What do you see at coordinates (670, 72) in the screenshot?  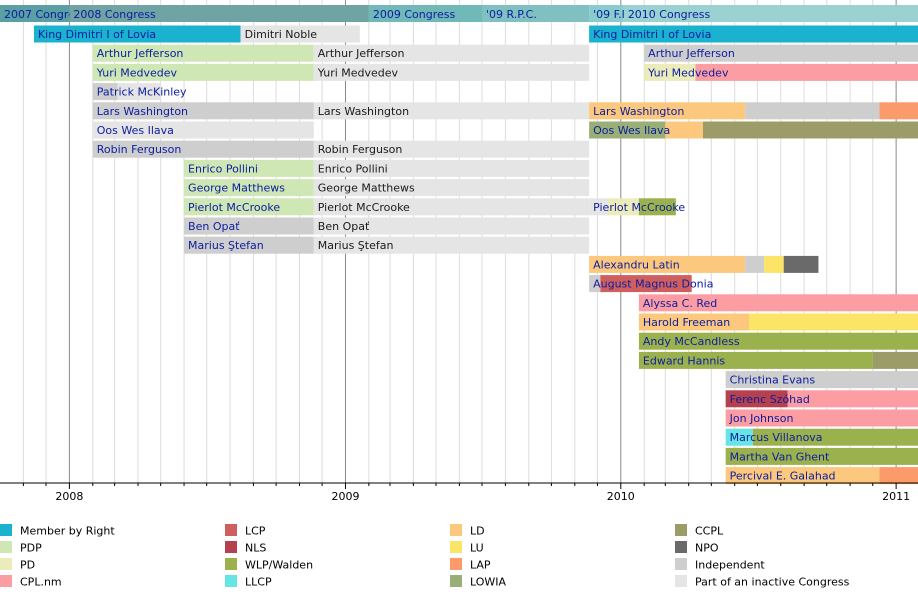 I see `bar-yuri-medvedev-pd` at bounding box center [670, 72].